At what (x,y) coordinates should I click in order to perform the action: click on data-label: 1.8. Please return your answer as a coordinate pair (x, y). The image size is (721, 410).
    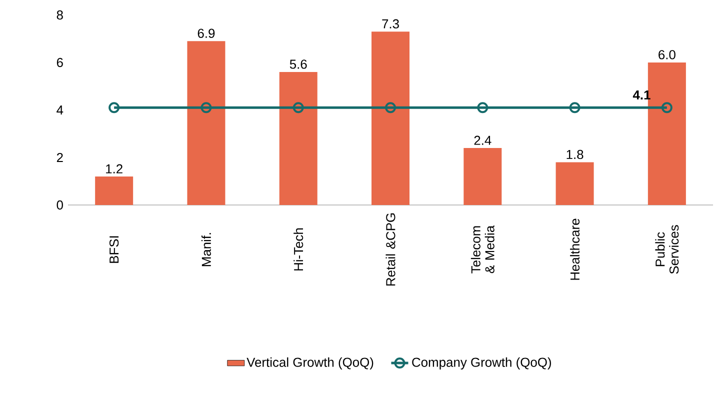
    Looking at the image, I should click on (575, 155).